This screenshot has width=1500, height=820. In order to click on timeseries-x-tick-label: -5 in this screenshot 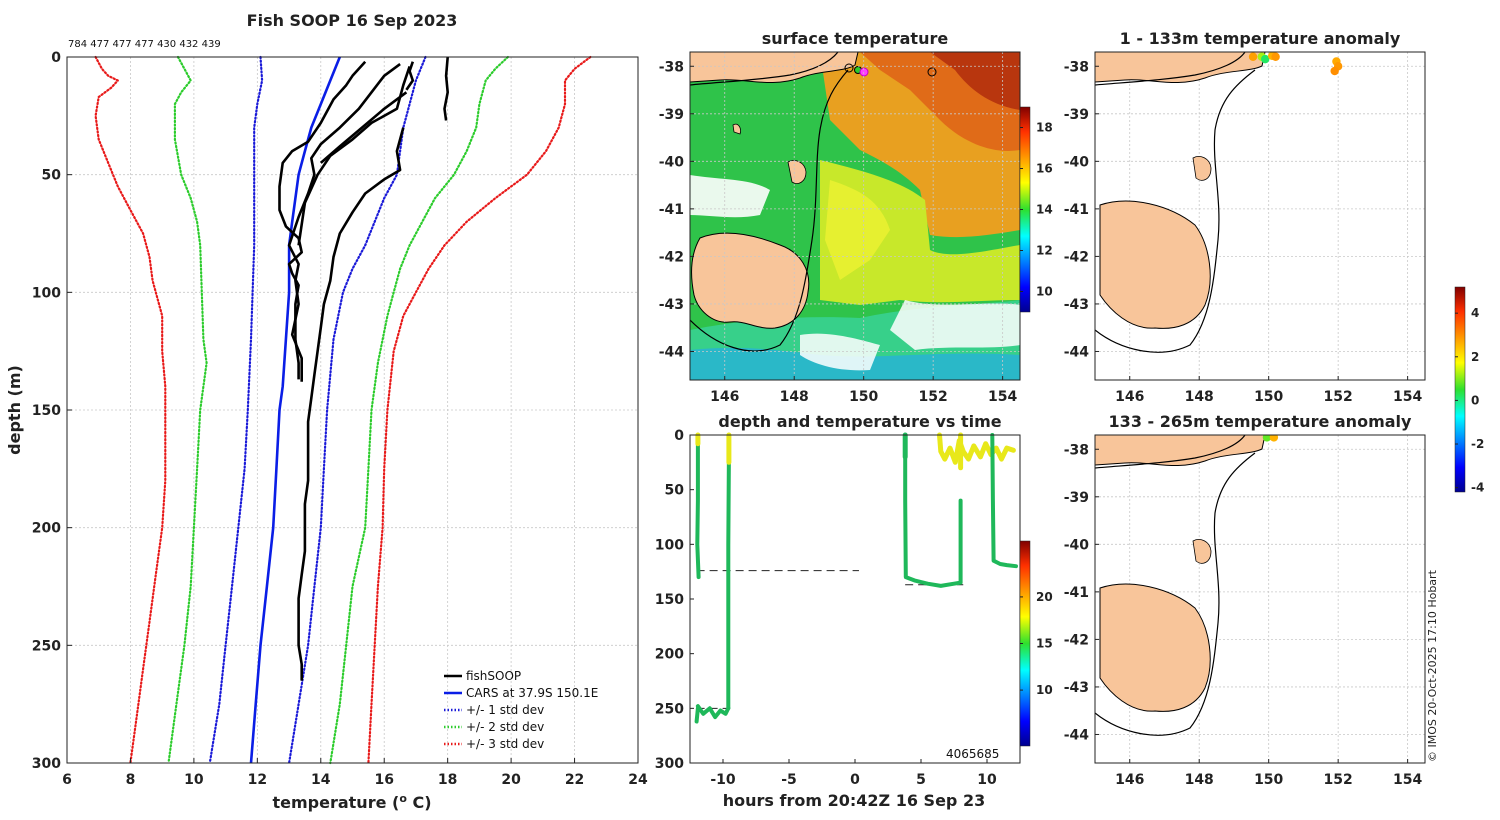, I will do `click(789, 780)`.